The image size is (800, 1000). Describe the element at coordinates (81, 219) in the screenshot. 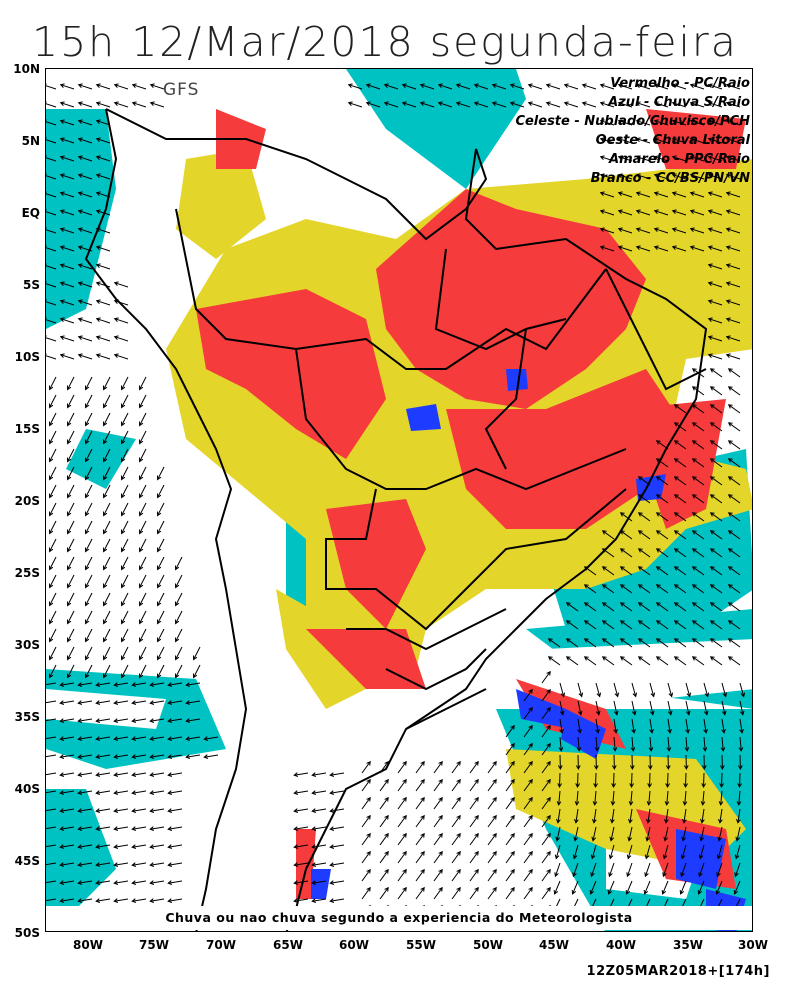

I see `cyan-area` at that location.